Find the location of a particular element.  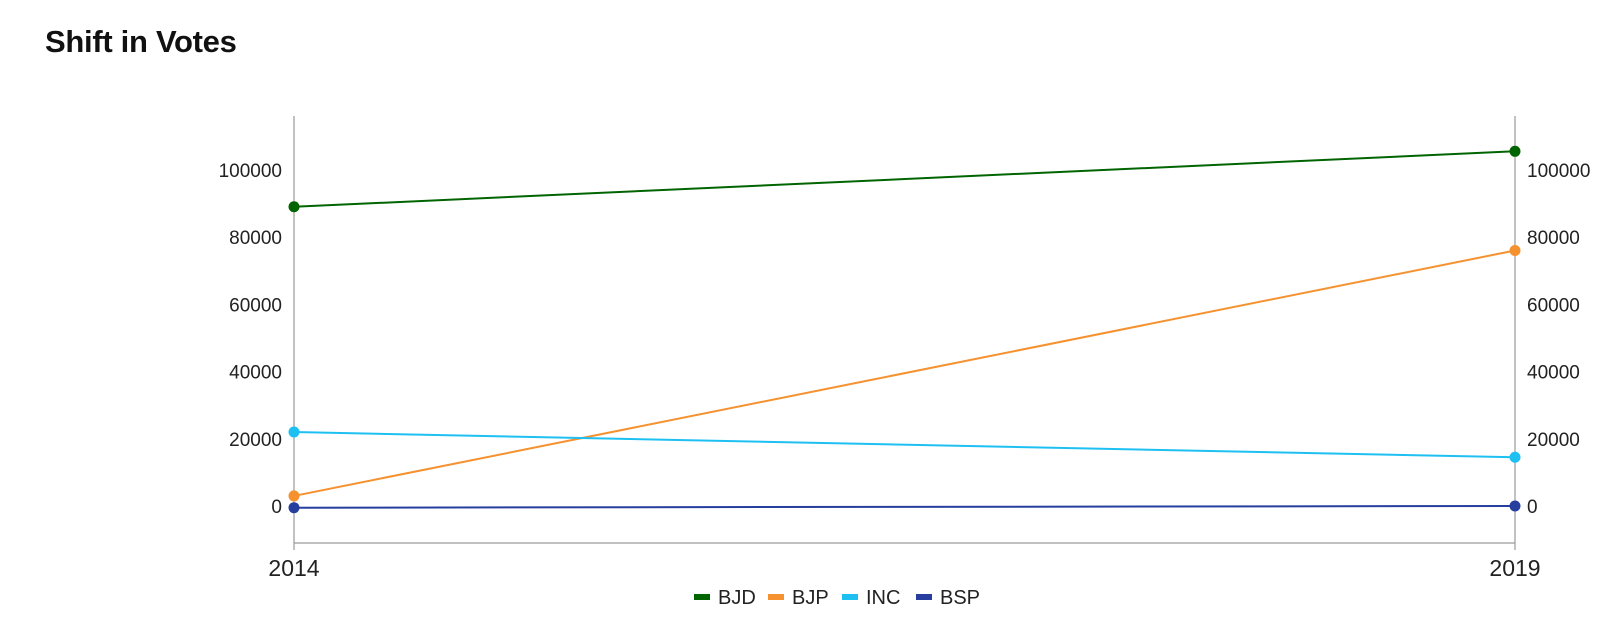

series-inc is located at coordinates (904, 444).